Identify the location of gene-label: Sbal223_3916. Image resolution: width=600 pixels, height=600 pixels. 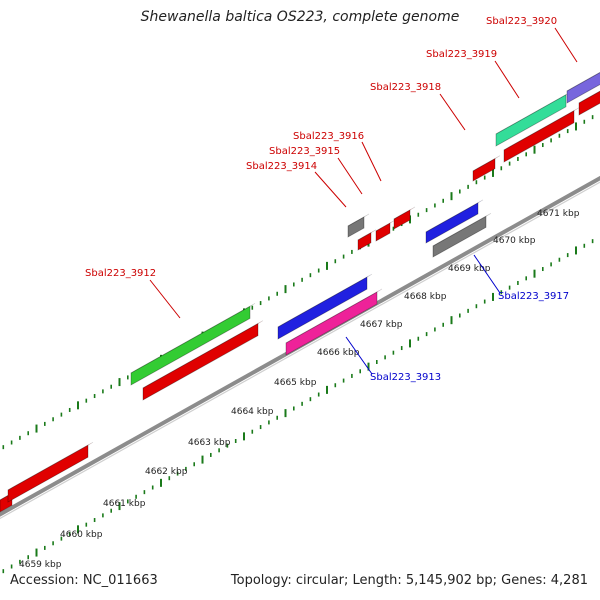
(328, 136).